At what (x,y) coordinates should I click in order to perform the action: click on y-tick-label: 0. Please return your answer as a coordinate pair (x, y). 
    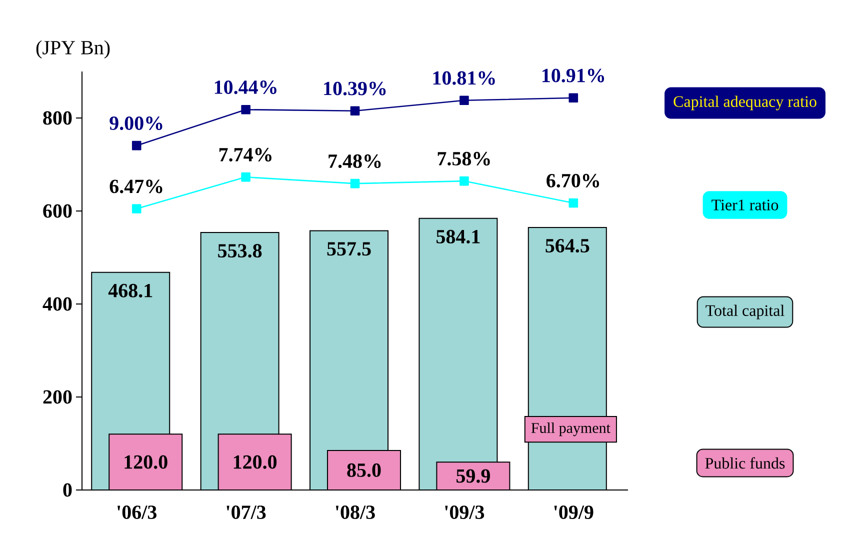
    Looking at the image, I should click on (67, 490).